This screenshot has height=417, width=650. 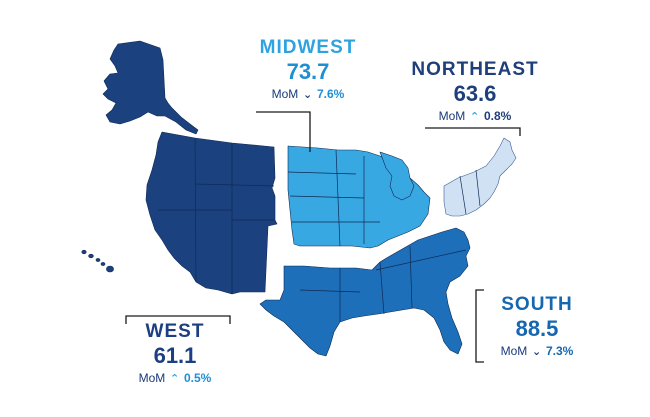 I want to click on midwest-name: MIDWEST, so click(x=308, y=47).